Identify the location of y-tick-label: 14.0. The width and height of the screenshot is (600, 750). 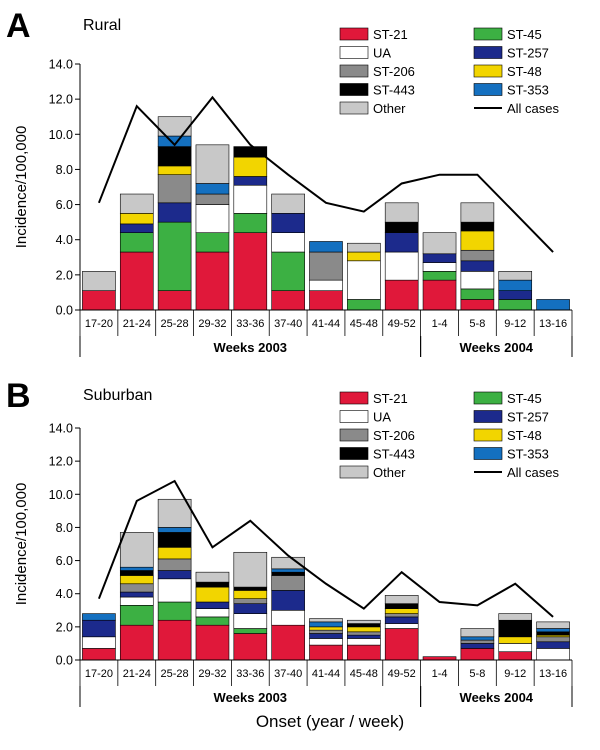
(61, 429).